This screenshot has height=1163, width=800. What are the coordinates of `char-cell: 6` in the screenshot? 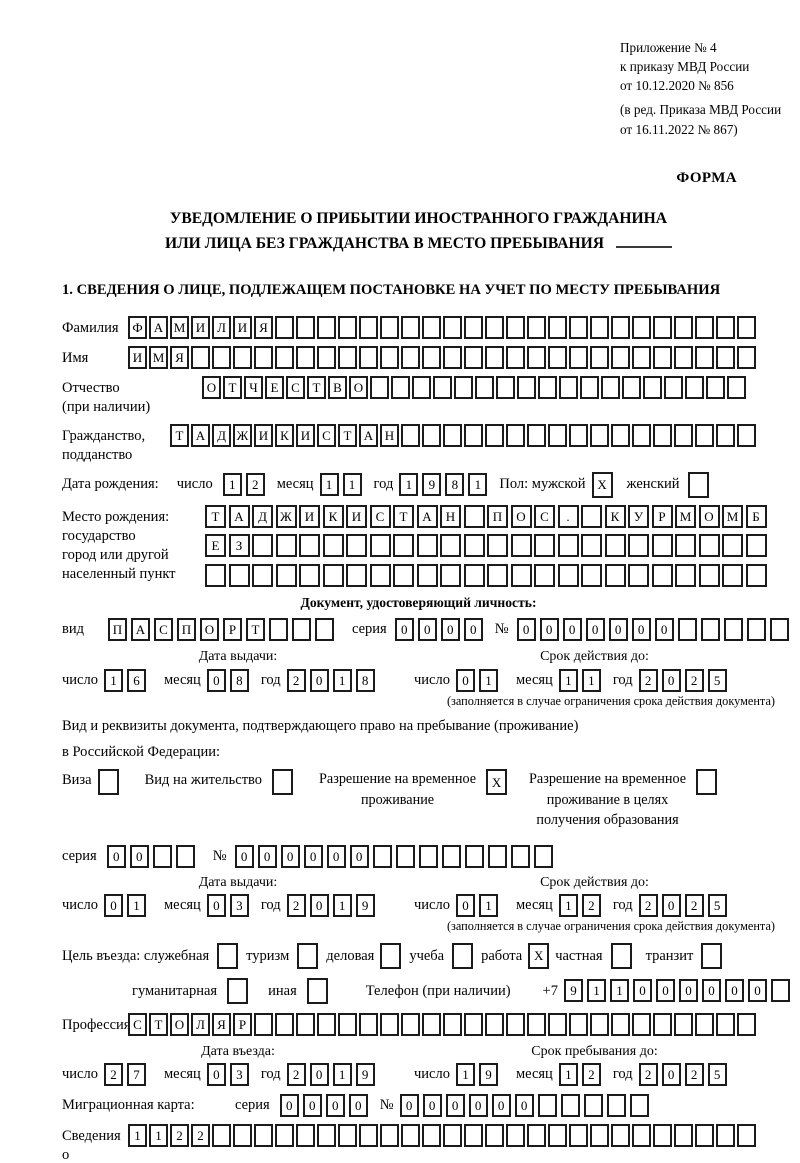 It's located at (136, 680).